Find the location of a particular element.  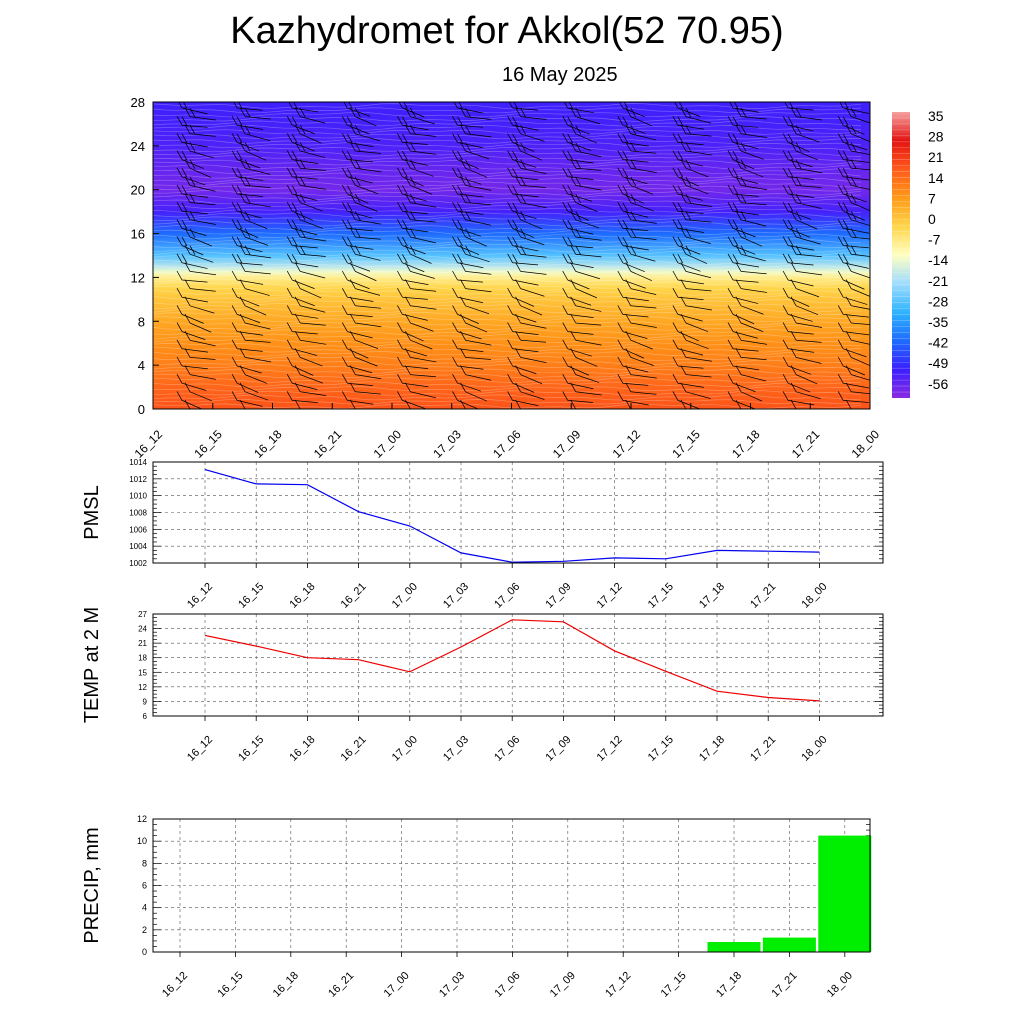

x-tick-label: 17_18 is located at coordinates (712, 749).